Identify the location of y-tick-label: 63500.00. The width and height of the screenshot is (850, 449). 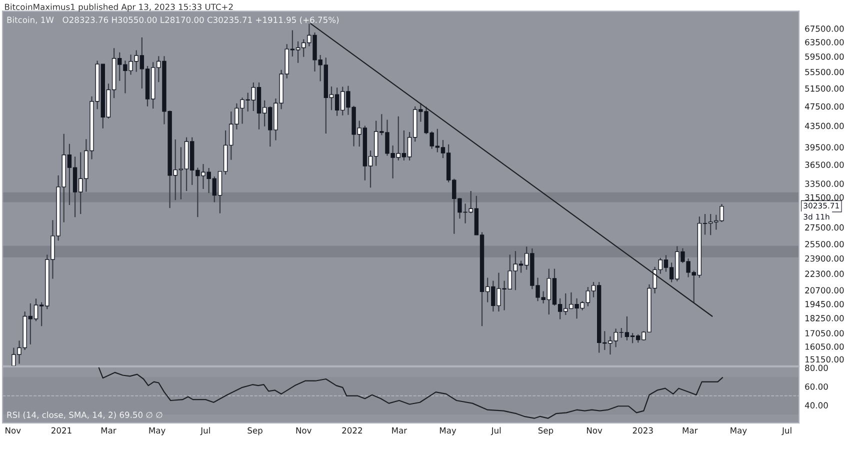
(824, 42).